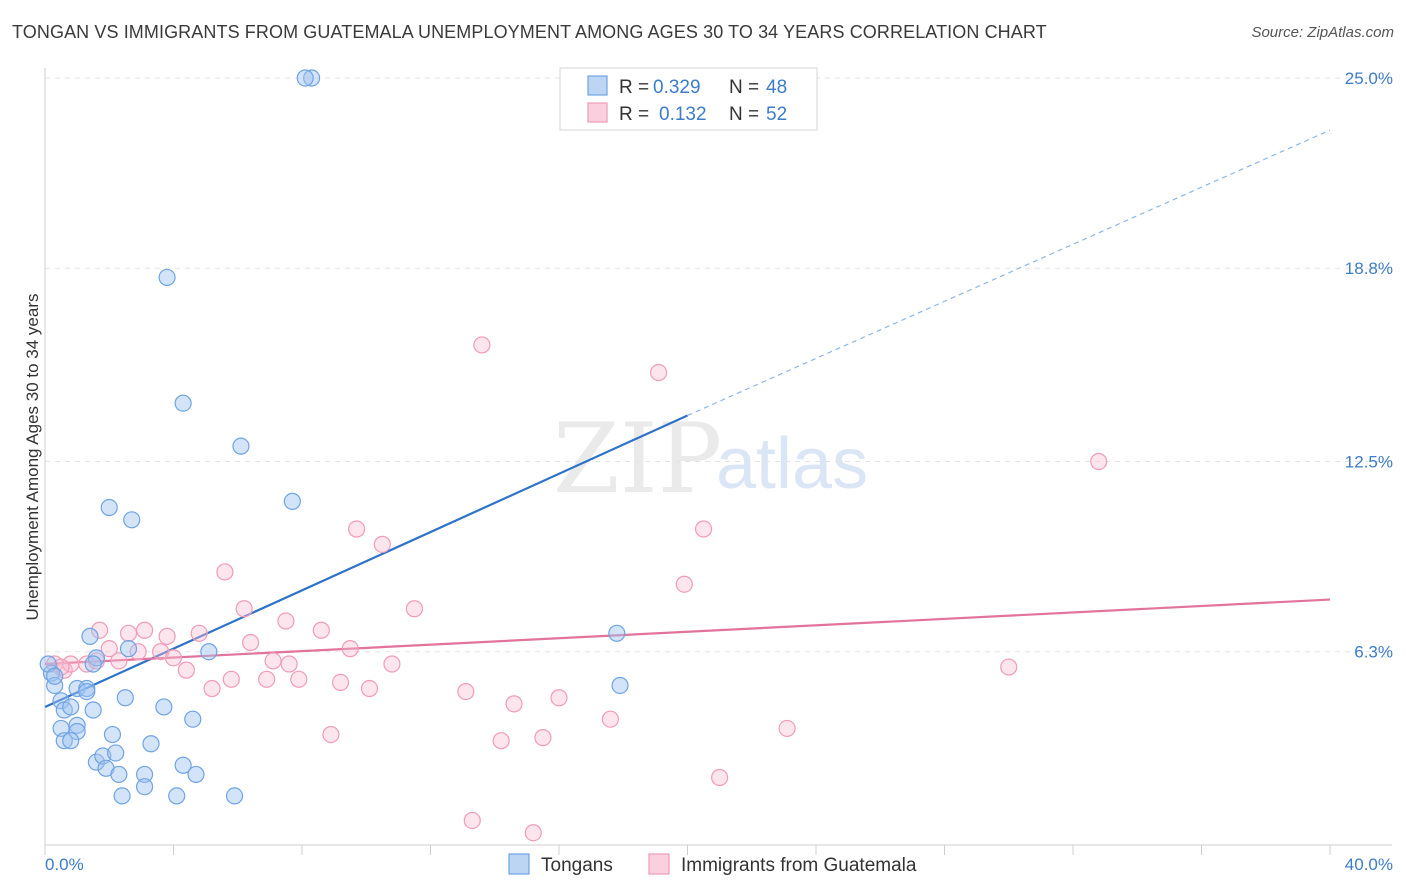 The image size is (1406, 892). What do you see at coordinates (637, 459) in the screenshot?
I see `watermark-zip: ZIP` at bounding box center [637, 459].